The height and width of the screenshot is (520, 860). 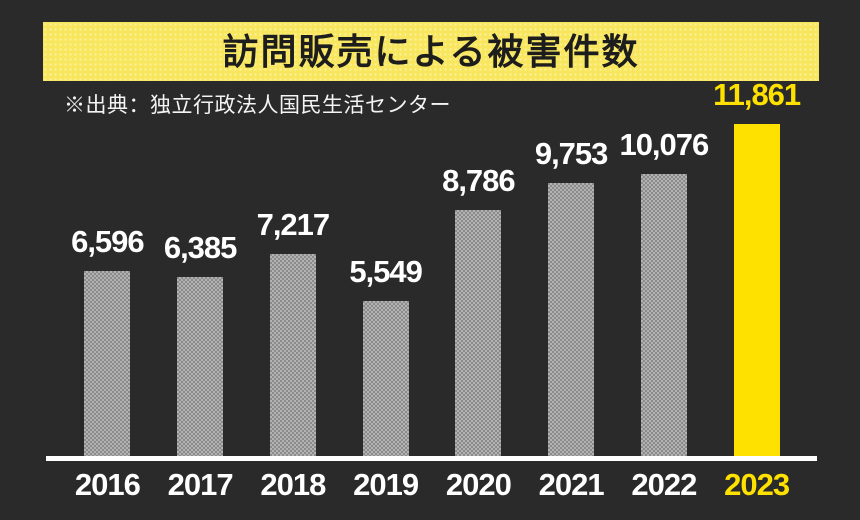 I want to click on bar-column-2022: 10,076, so click(x=664, y=291).